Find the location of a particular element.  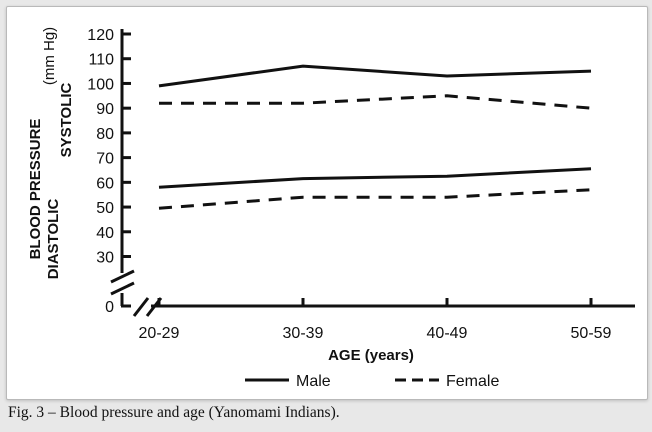

y-tick-label: 120 is located at coordinates (100, 35).